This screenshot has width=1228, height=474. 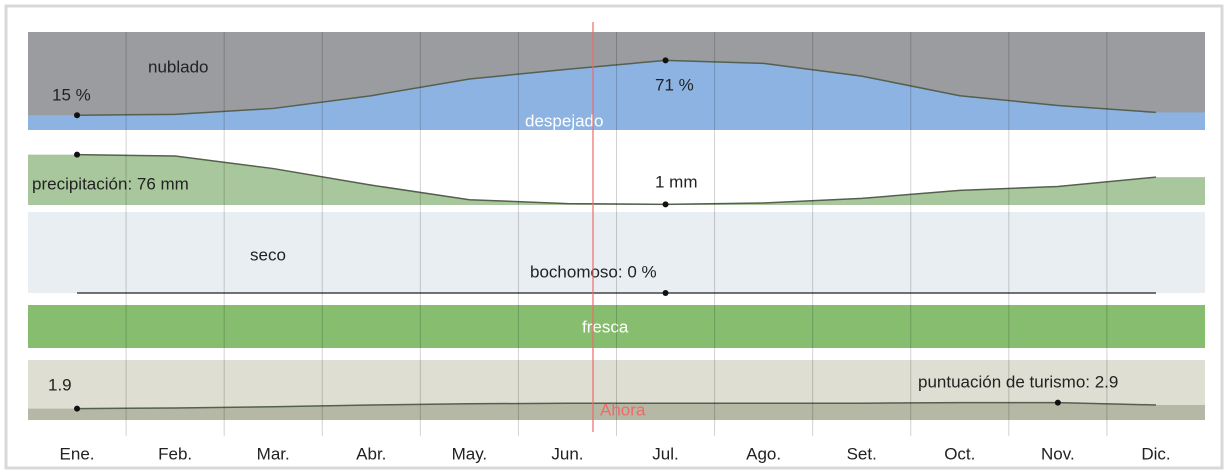 What do you see at coordinates (77, 453) in the screenshot?
I see `month-label: Ene.` at bounding box center [77, 453].